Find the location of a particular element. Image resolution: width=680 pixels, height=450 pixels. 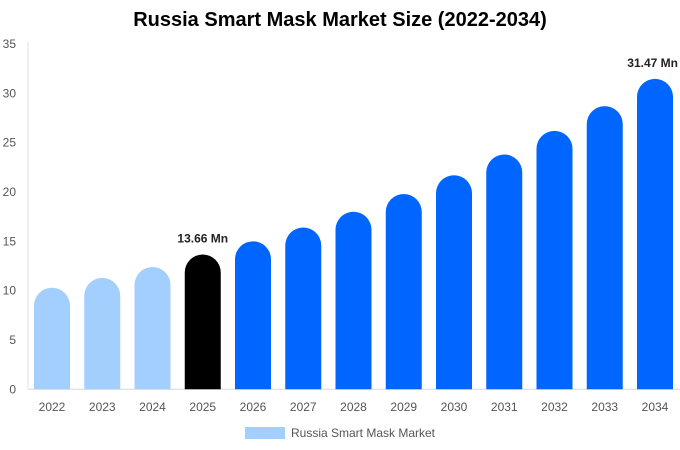

x-tick-label: 2034 is located at coordinates (655, 407).